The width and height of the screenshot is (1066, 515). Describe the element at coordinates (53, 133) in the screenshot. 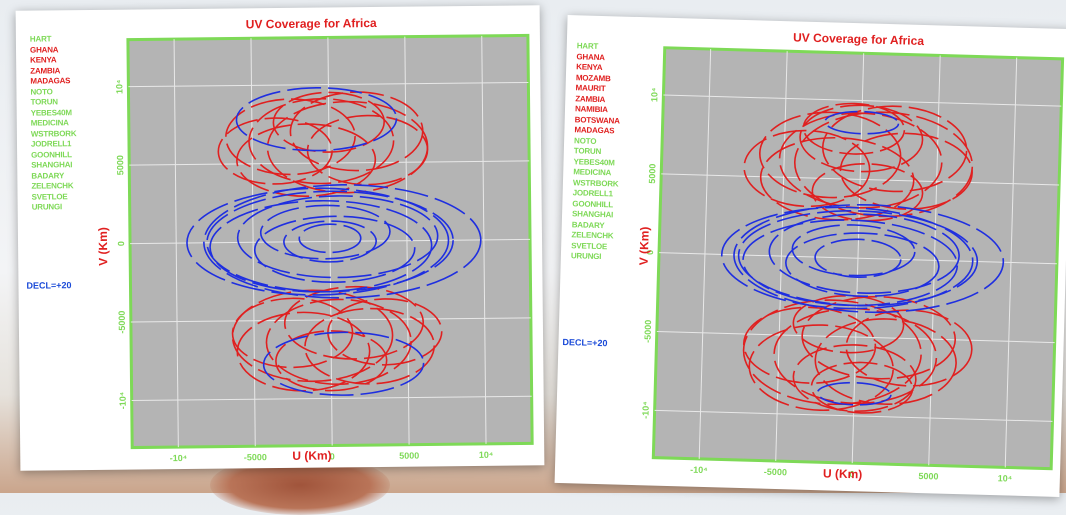

I see `legend-station: WSTRBORK` at that location.